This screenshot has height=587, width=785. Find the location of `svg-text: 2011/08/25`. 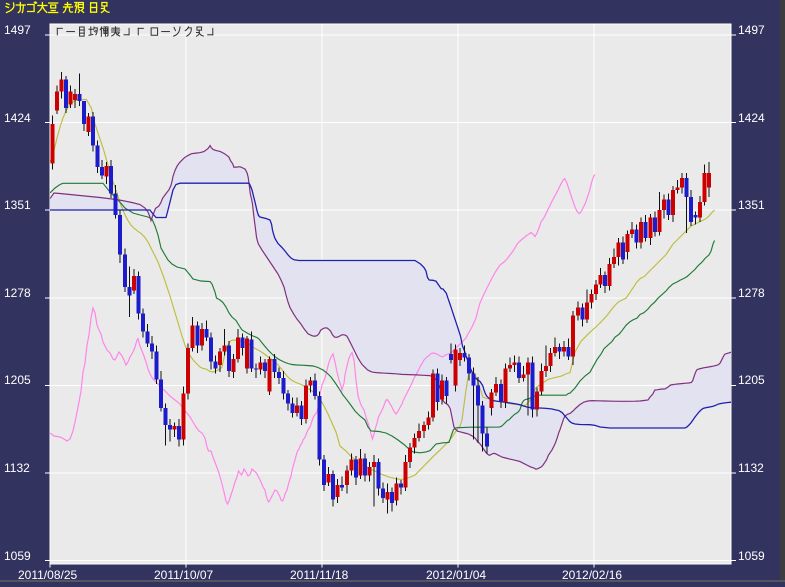

svg-text: 2011/08/25 is located at coordinates (47, 575).